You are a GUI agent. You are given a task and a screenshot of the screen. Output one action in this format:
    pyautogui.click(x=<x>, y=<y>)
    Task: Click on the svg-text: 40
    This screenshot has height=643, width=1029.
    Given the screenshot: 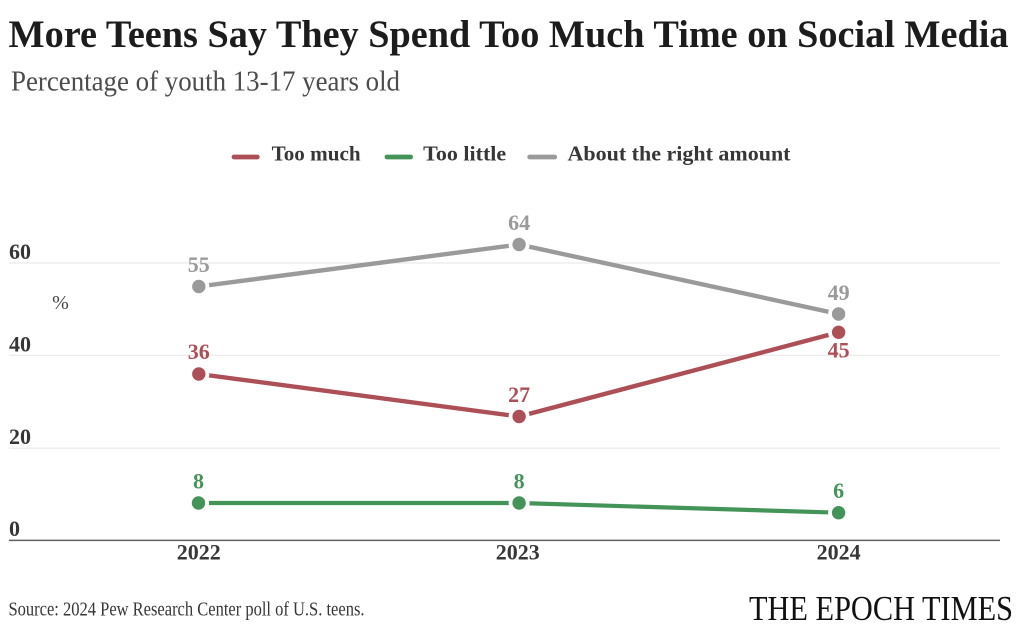 What is the action you would take?
    pyautogui.click(x=20, y=343)
    